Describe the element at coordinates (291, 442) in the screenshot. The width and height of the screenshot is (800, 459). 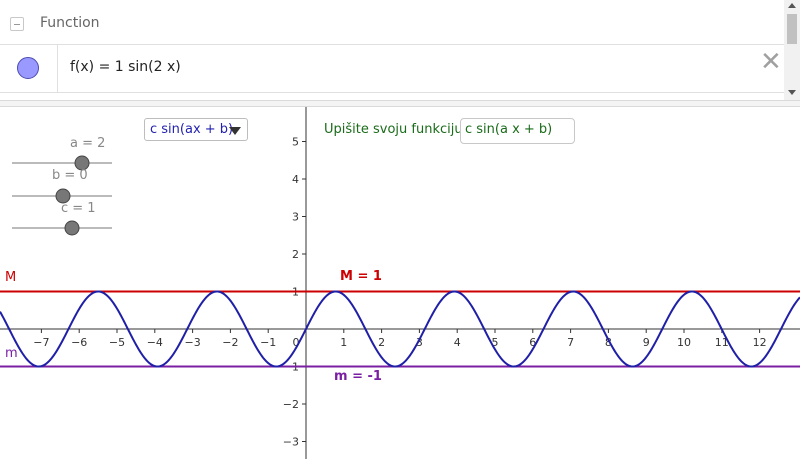
I see `y-tick-label: −3` at that location.